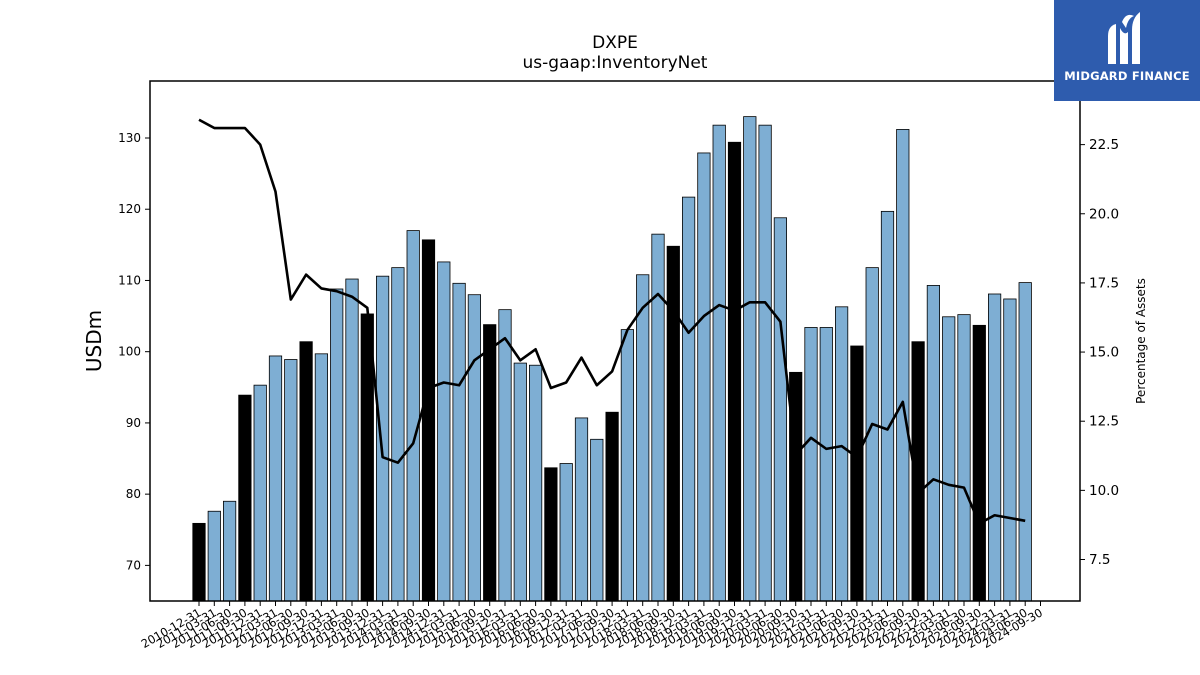 This screenshot has height=675, width=1200. Describe the element at coordinates (129, 138) in the screenshot. I see `y-left-tick-label: 130` at that location.